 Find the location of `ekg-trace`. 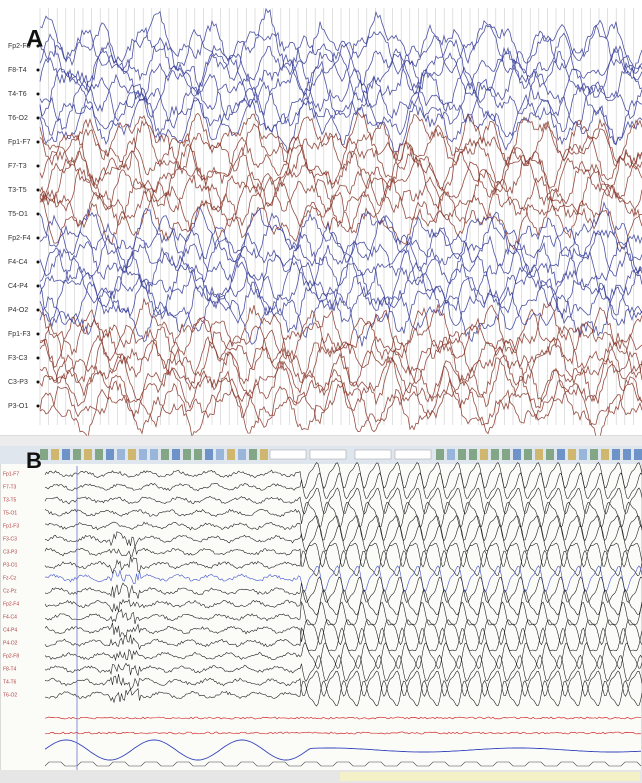

ekg-trace is located at coordinates (343, 733).